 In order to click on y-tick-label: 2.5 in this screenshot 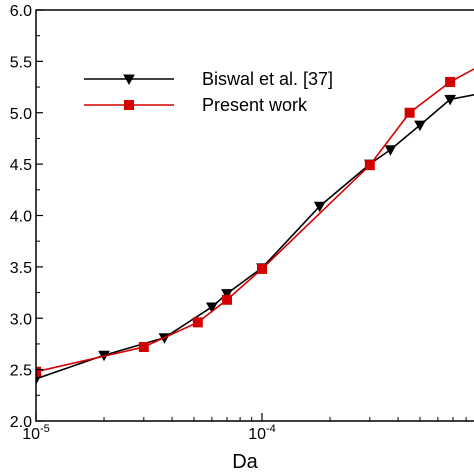, I will do `click(21, 371)`.